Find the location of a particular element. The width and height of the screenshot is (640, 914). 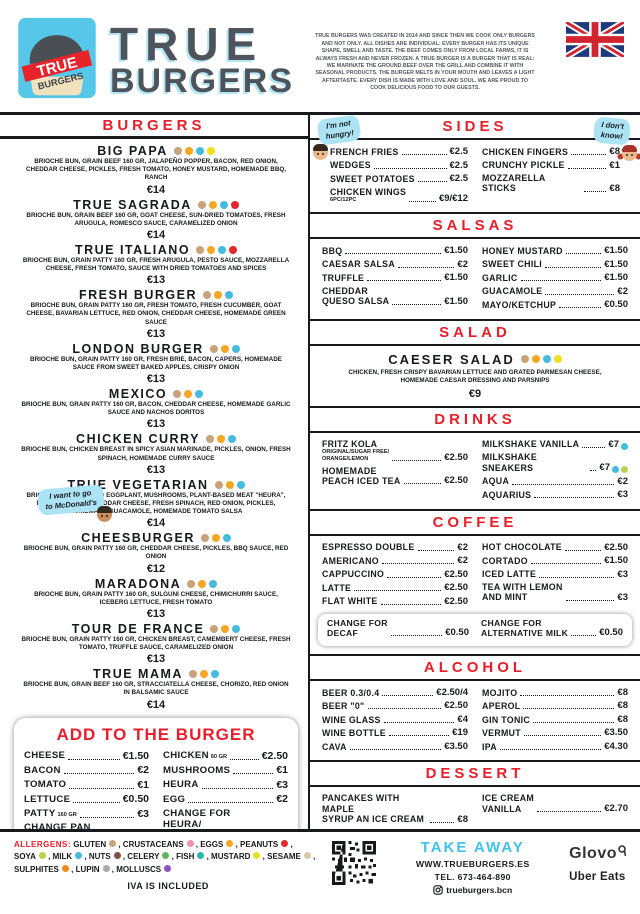

menu-item-text: CHICKEN 60 GR is located at coordinates (195, 755).